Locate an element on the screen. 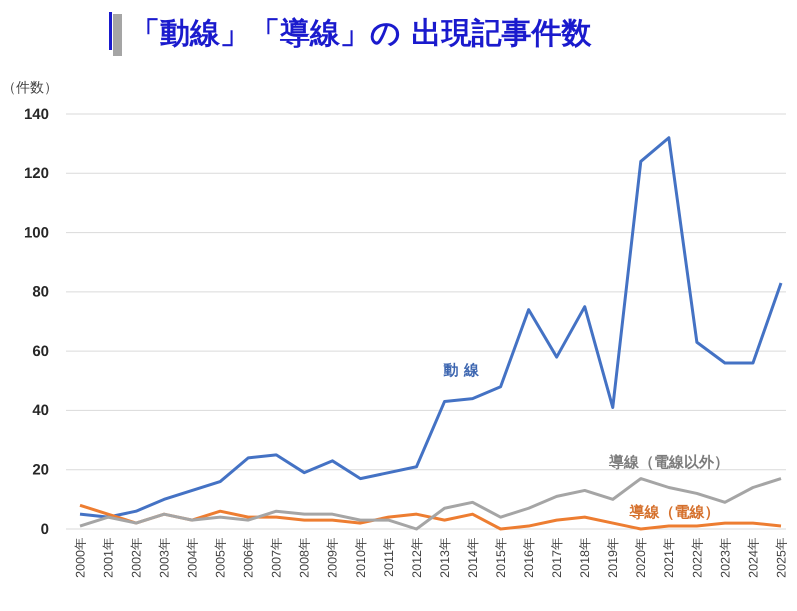 This screenshot has width=797, height=611. x-tick-label: 2005年 is located at coordinates (221, 557).